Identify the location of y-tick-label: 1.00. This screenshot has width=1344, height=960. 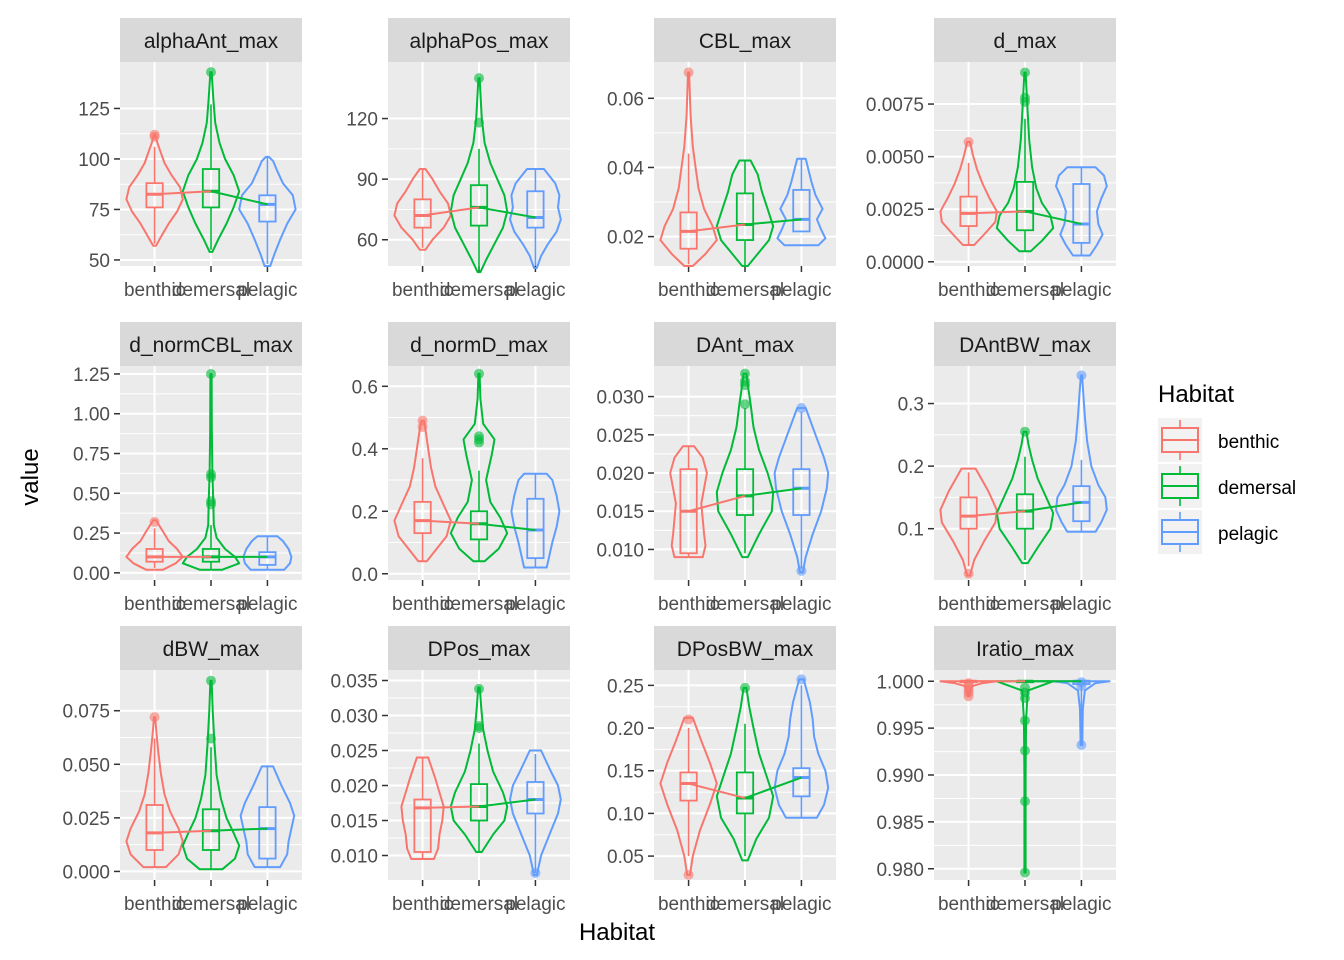
(91, 415).